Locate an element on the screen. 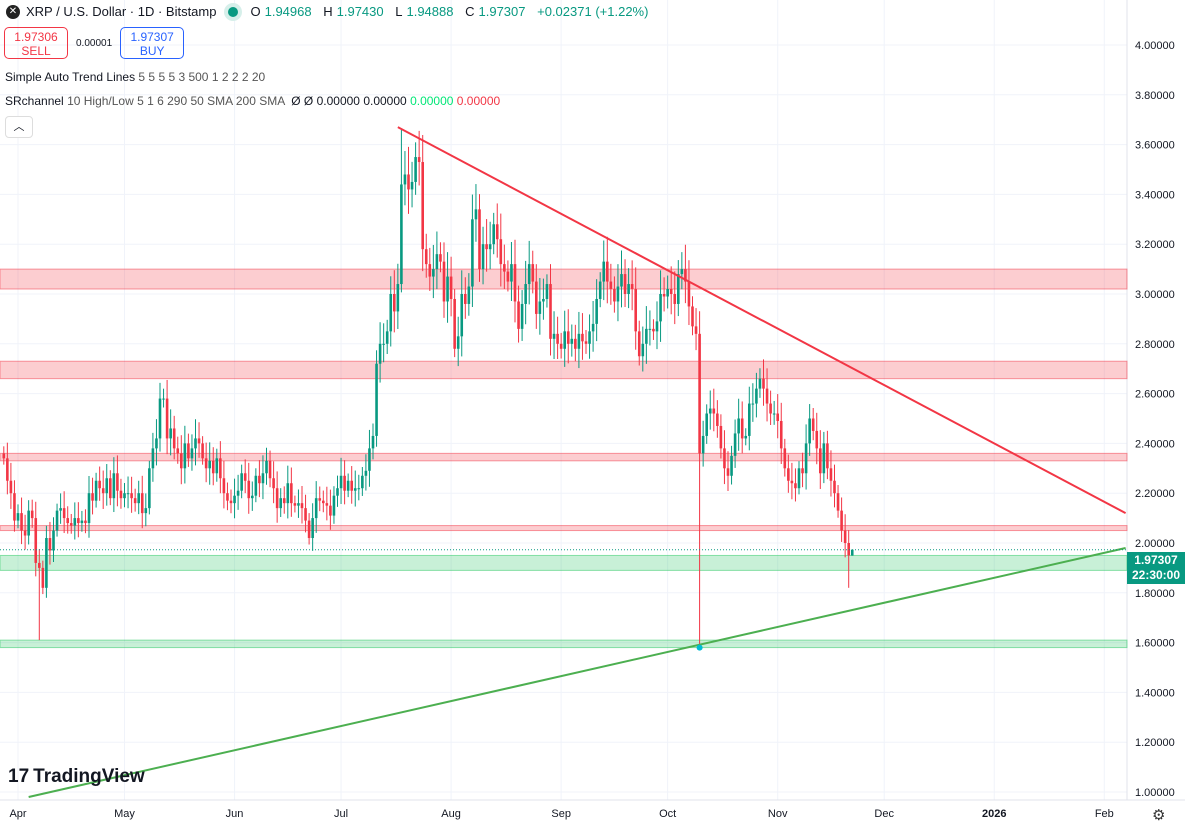 The width and height of the screenshot is (1185, 833). sell-button: 1.97306 SELL is located at coordinates (36, 43).